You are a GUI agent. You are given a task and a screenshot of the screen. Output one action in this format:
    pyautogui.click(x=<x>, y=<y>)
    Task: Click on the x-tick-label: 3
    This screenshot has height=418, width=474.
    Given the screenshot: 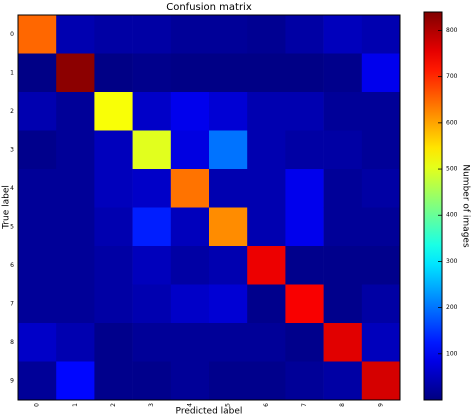 What is the action you would take?
    pyautogui.click(x=151, y=405)
    